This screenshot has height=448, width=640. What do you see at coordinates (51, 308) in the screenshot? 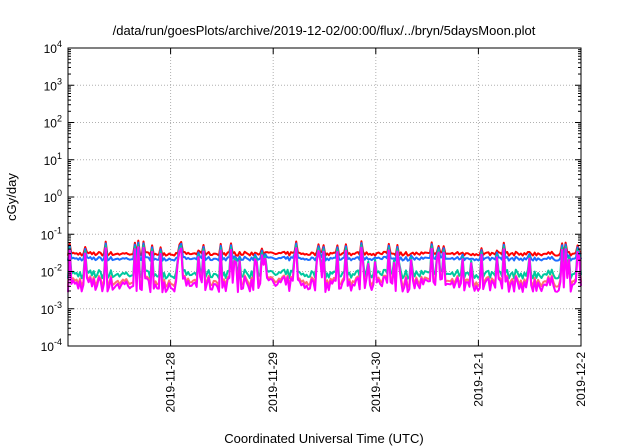
I see `y-tick-label: 10⁻³` at bounding box center [51, 308].